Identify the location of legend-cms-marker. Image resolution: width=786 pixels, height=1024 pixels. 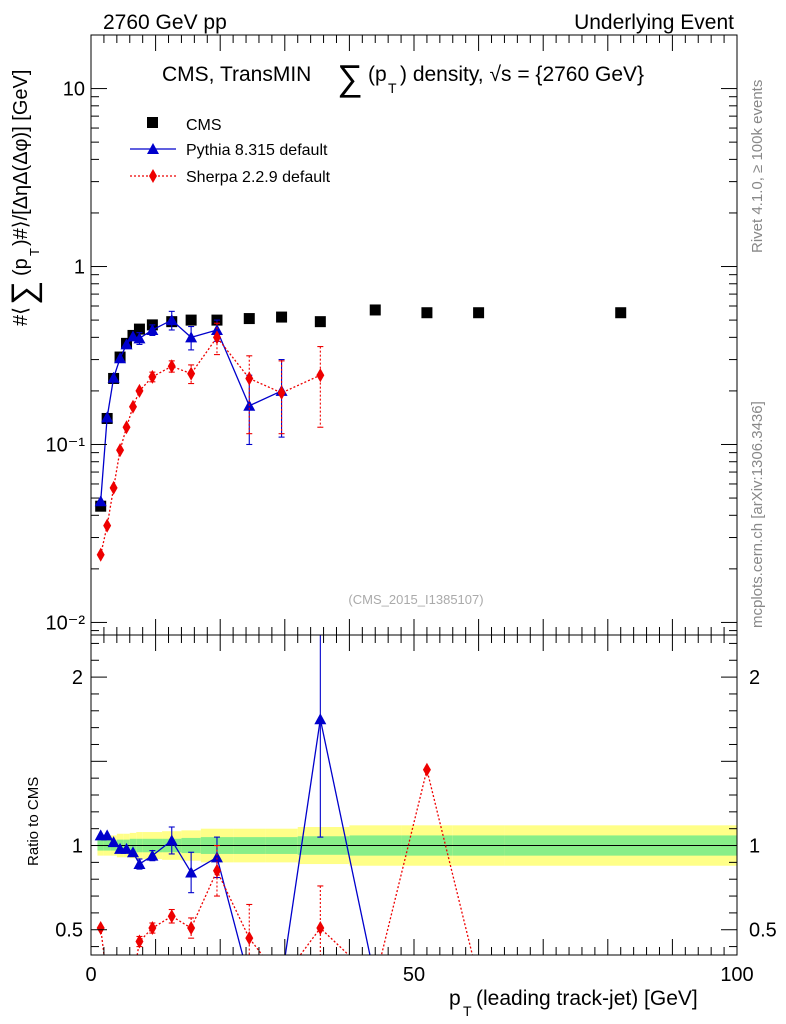
(152, 122).